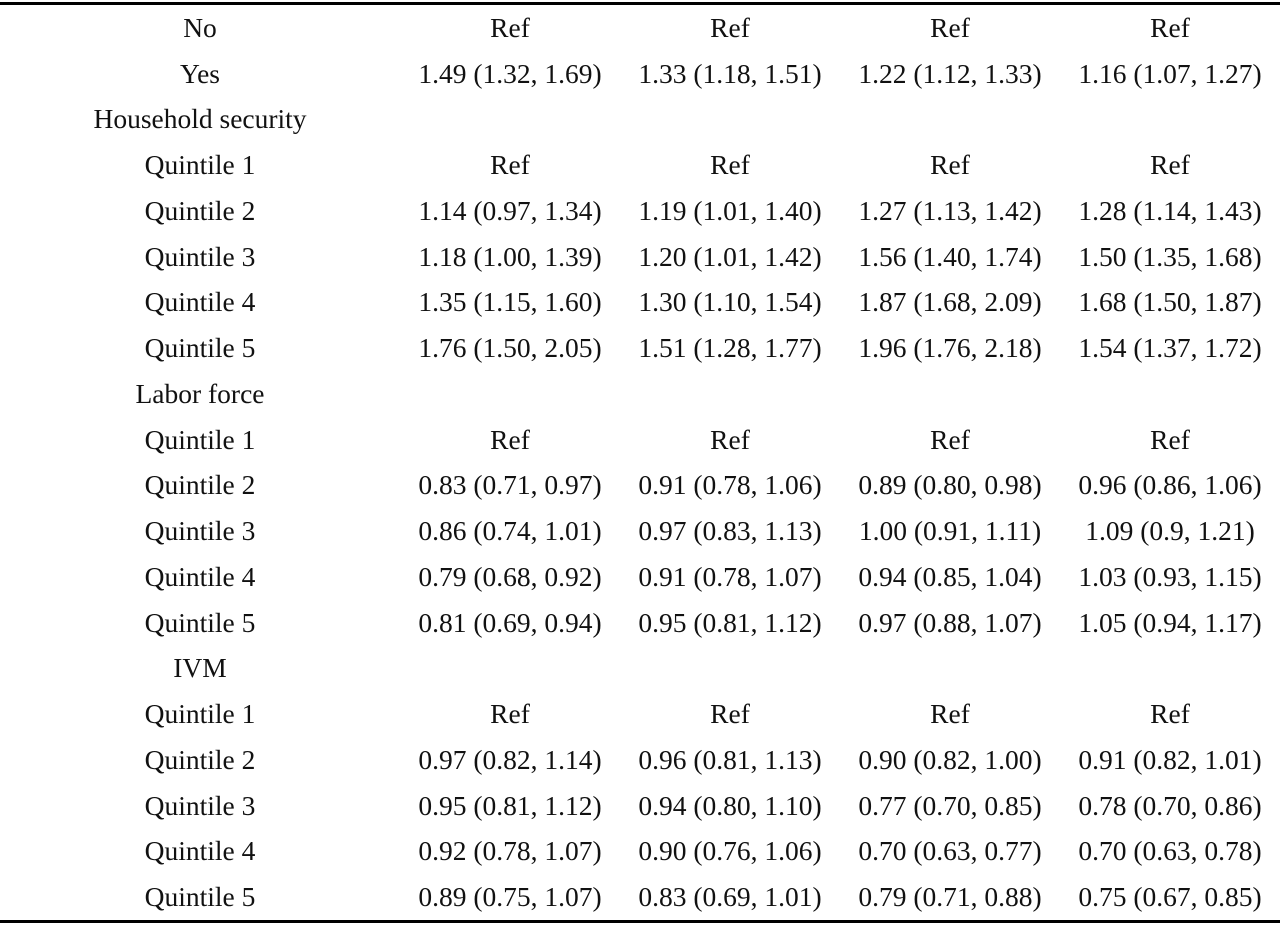 The height and width of the screenshot is (926, 1280). Describe the element at coordinates (950, 851) in the screenshot. I see `cell-value: 0.70 (0.63, 0.77)` at that location.